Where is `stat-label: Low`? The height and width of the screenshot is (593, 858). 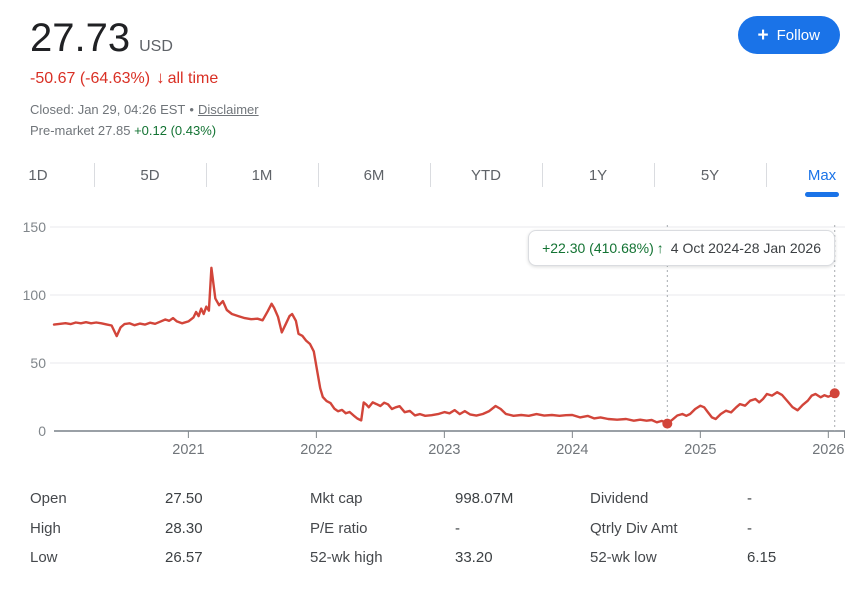 stat-label: Low is located at coordinates (44, 557).